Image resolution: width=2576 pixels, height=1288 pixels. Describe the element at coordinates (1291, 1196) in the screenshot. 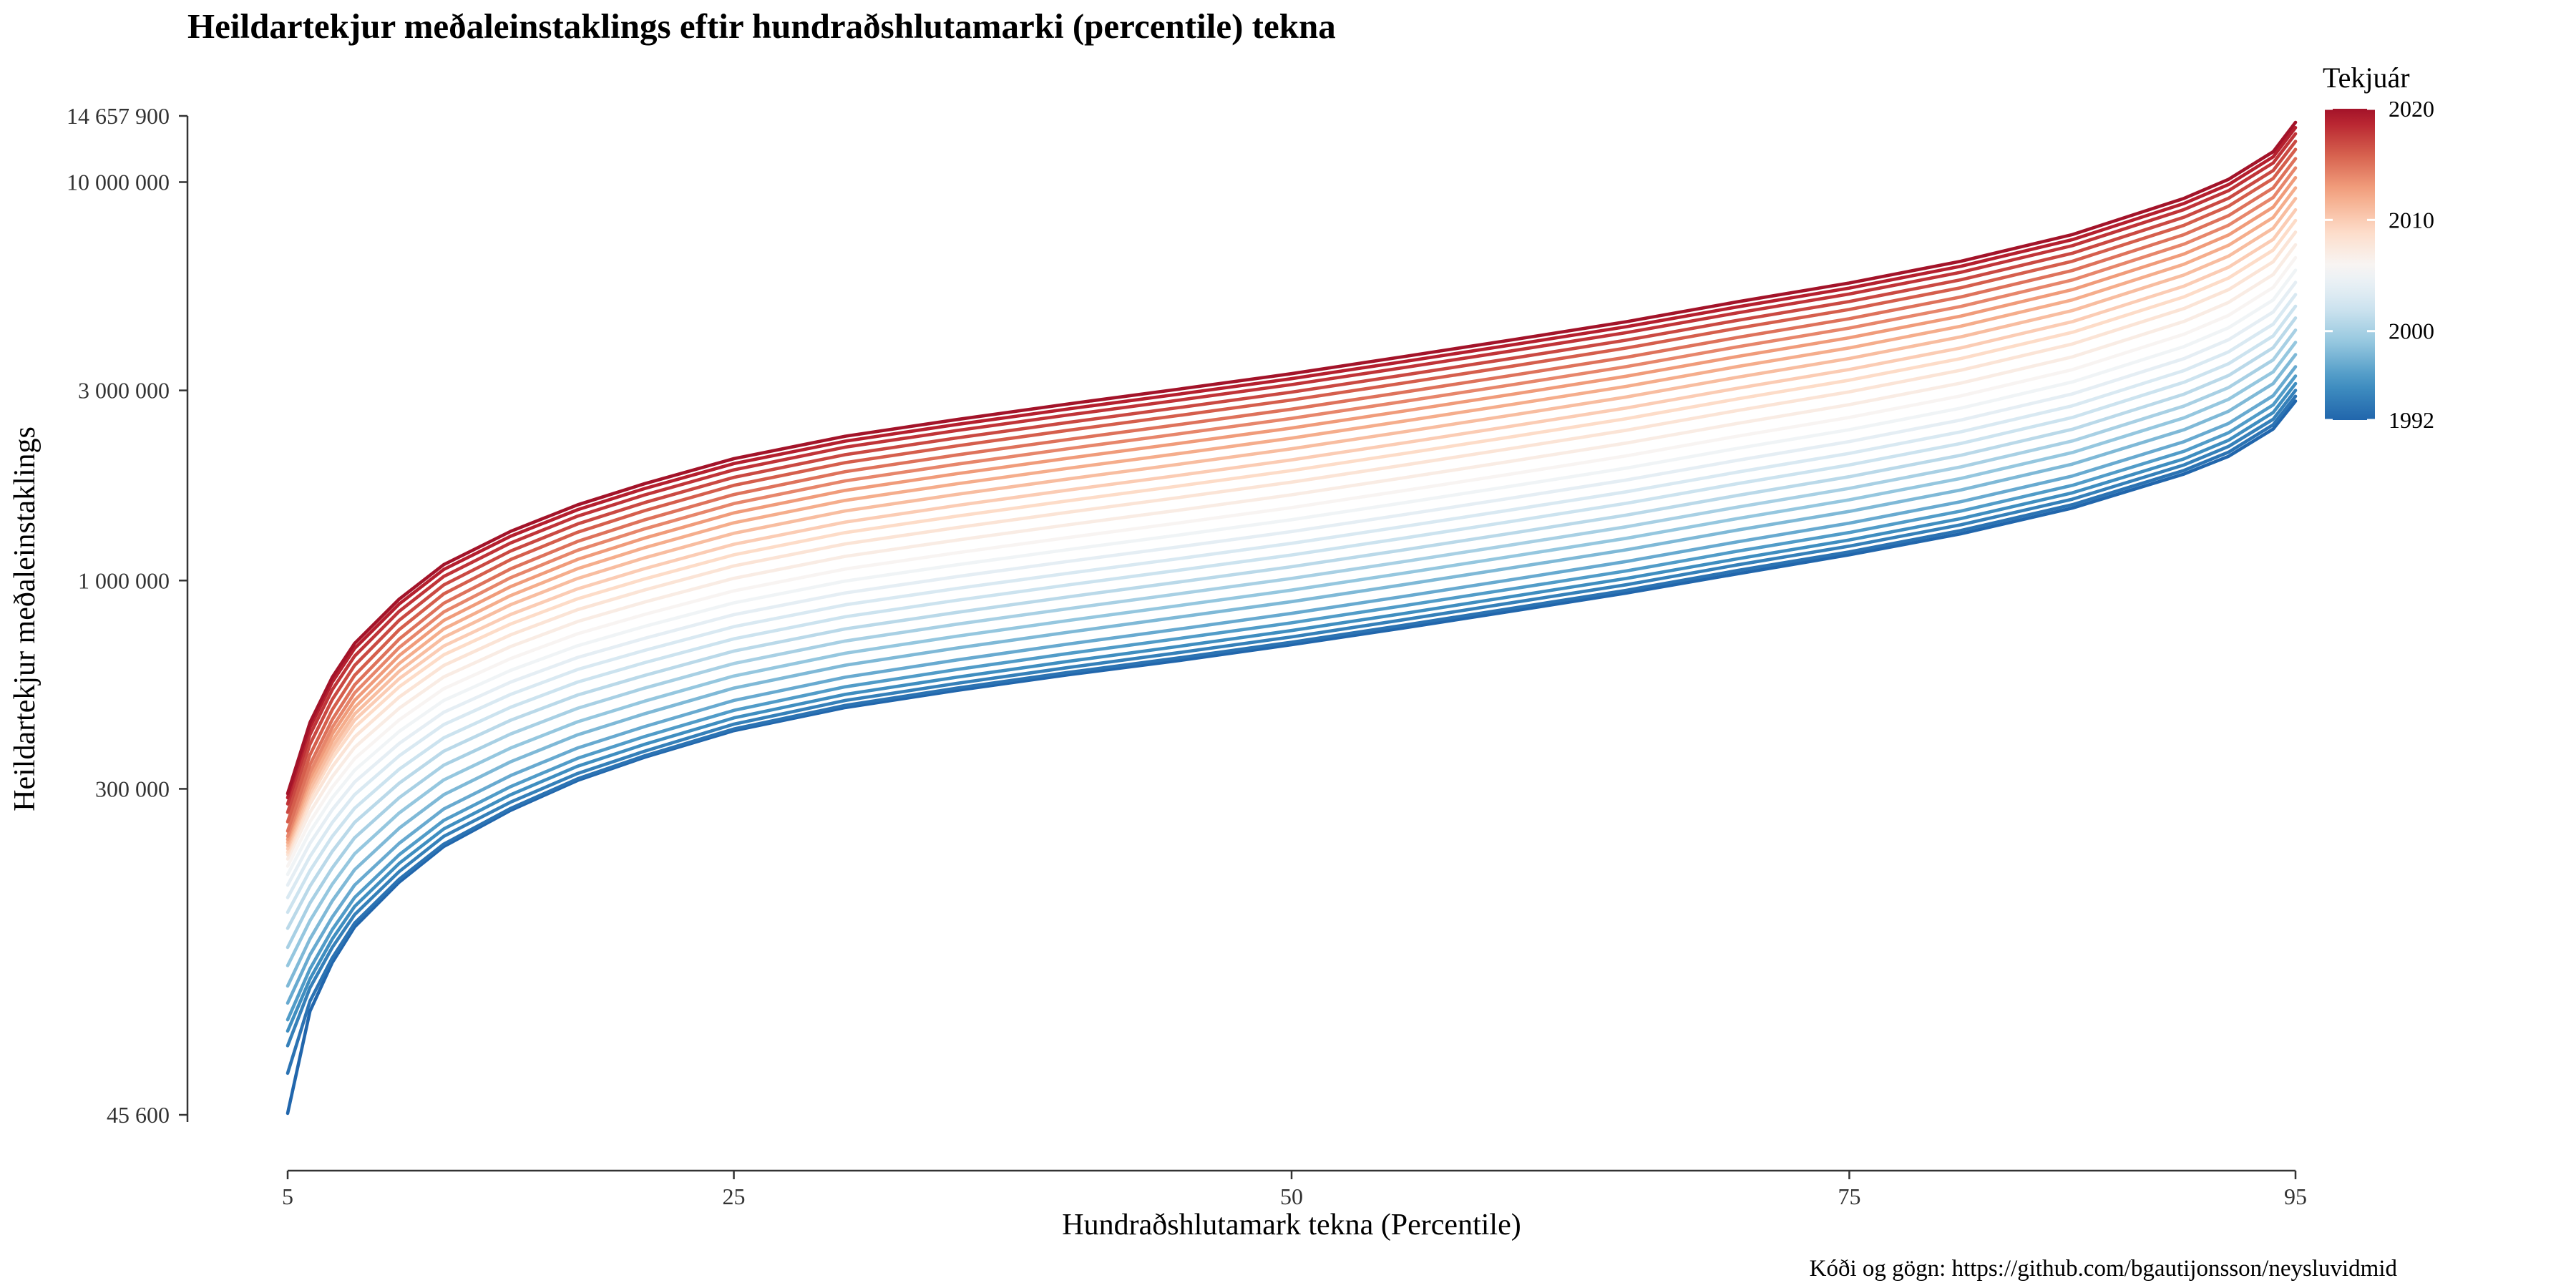

I see `x-tick-label: 50` at that location.